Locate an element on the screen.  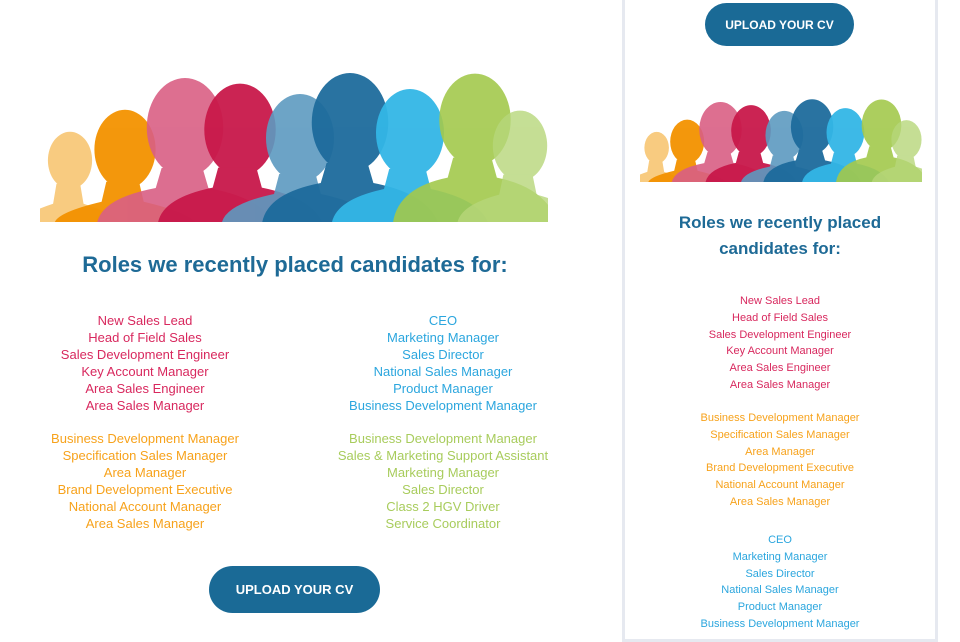
role-item: Service Coordinator is located at coordinates (443, 523).